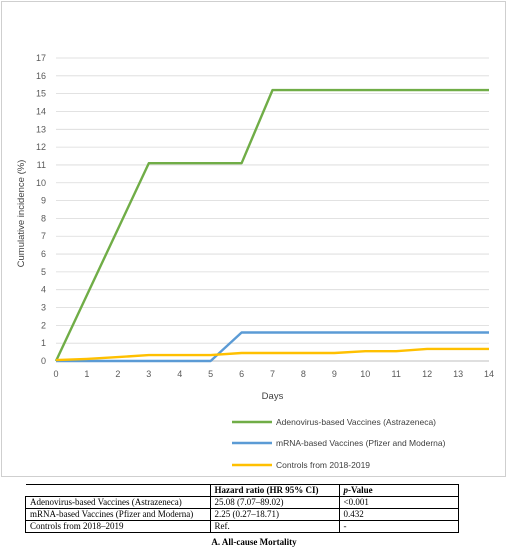 This screenshot has width=508, height=550. I want to click on y-tick-label: 12, so click(41, 147).